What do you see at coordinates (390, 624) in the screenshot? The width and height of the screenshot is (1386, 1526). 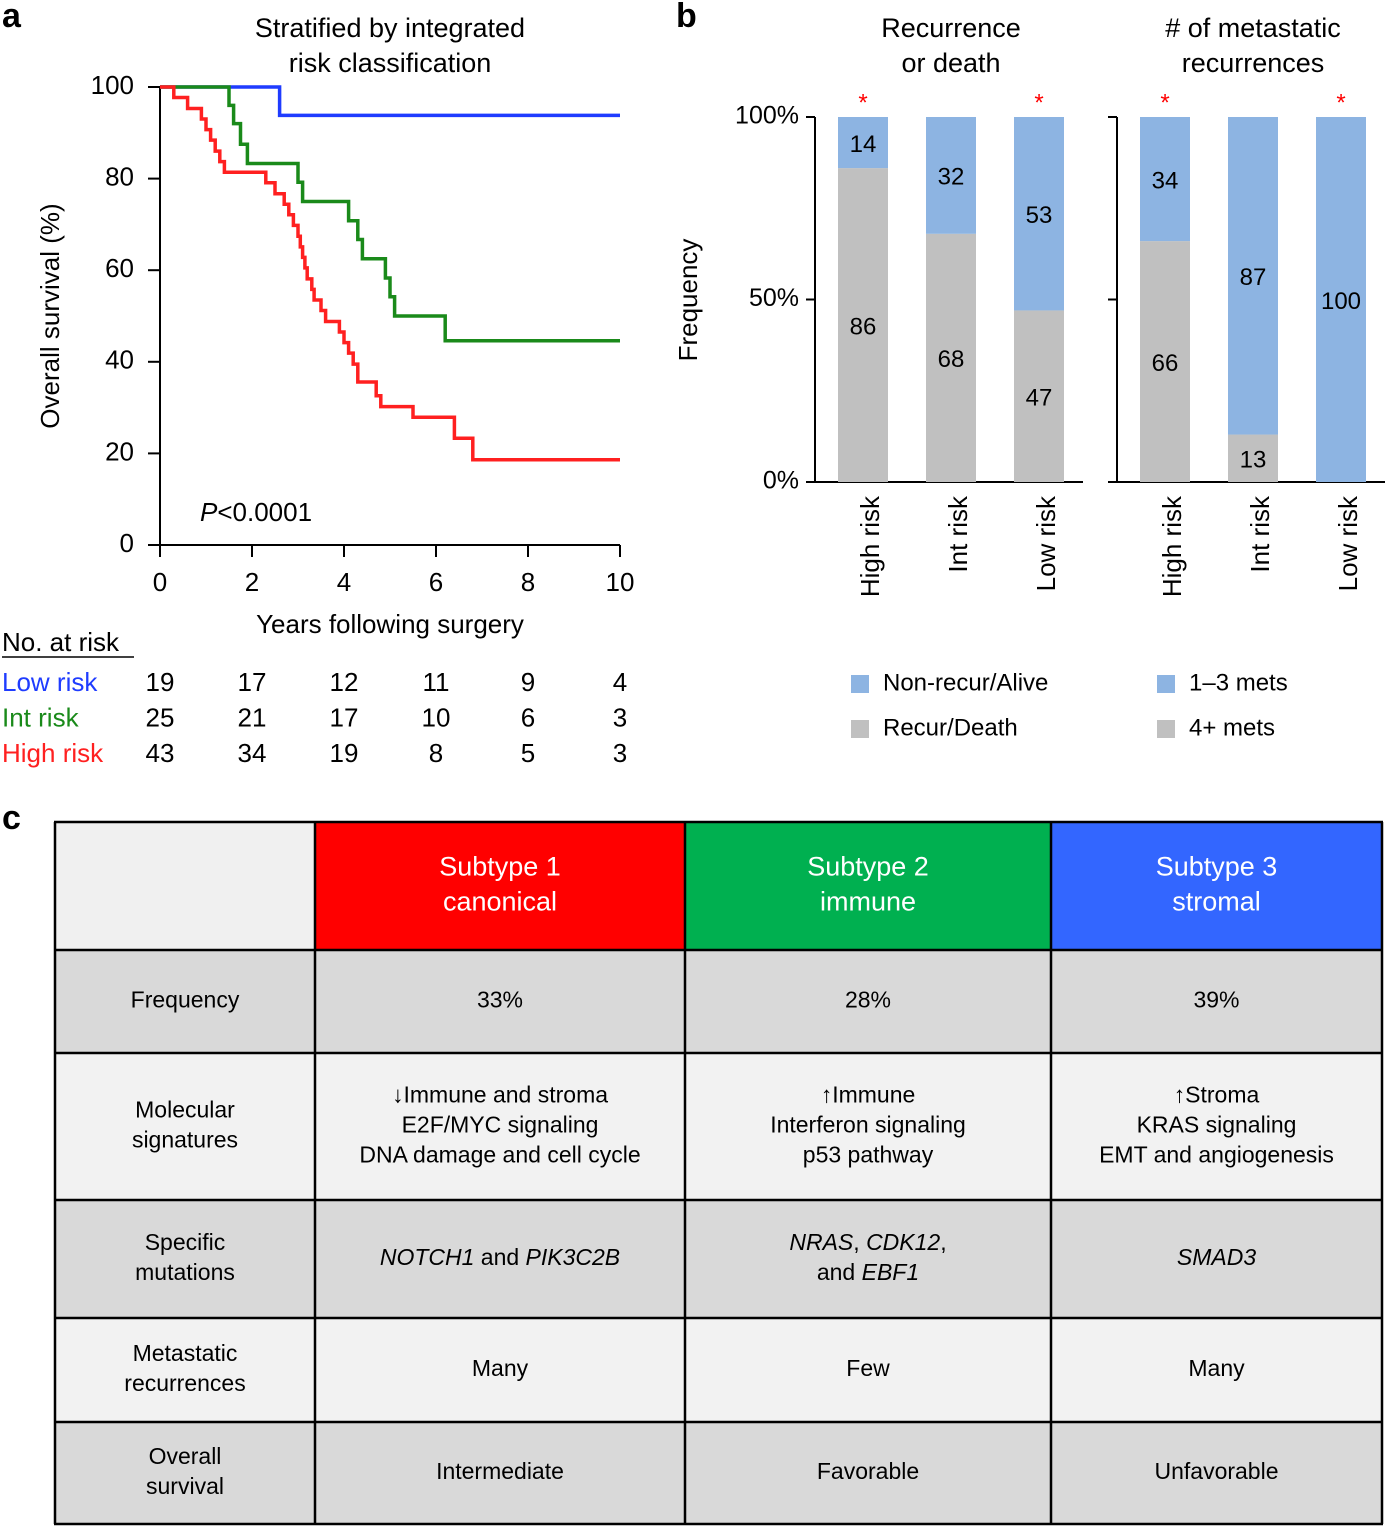 I see `x-axis-label: Years following surgery` at bounding box center [390, 624].